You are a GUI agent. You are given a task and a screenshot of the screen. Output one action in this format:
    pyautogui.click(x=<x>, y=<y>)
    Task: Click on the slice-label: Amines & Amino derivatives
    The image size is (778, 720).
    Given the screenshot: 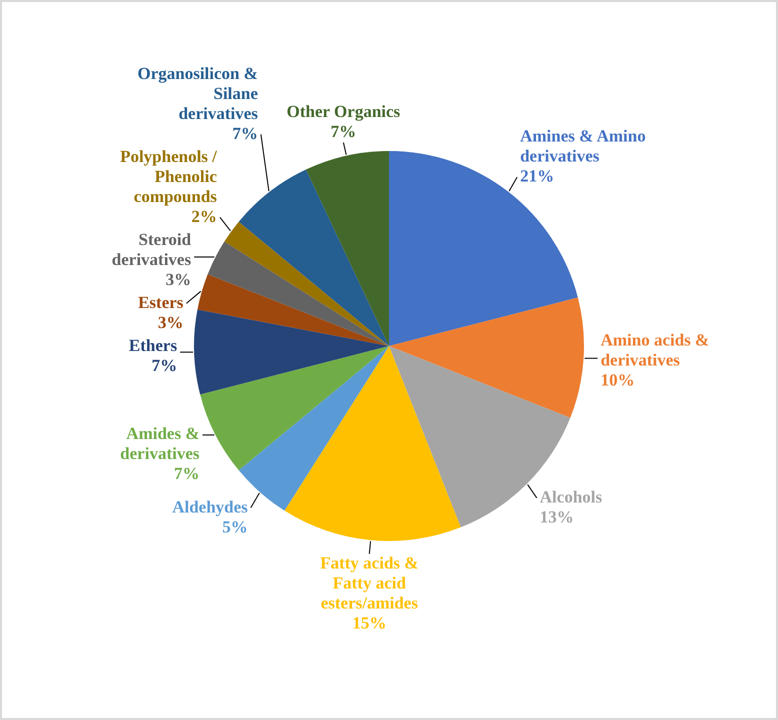 What is the action you would take?
    pyautogui.click(x=583, y=146)
    